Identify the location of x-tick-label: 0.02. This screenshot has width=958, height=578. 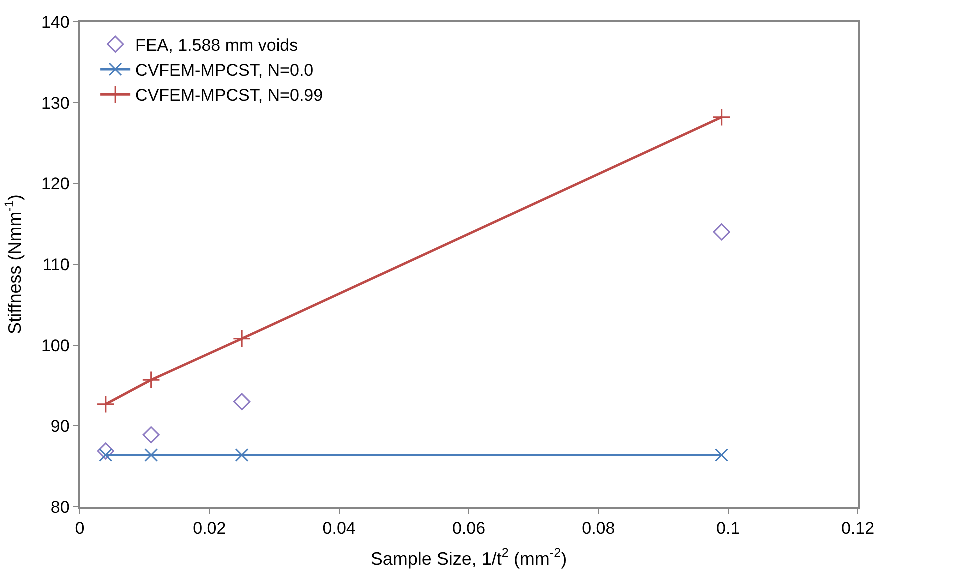
(209, 528).